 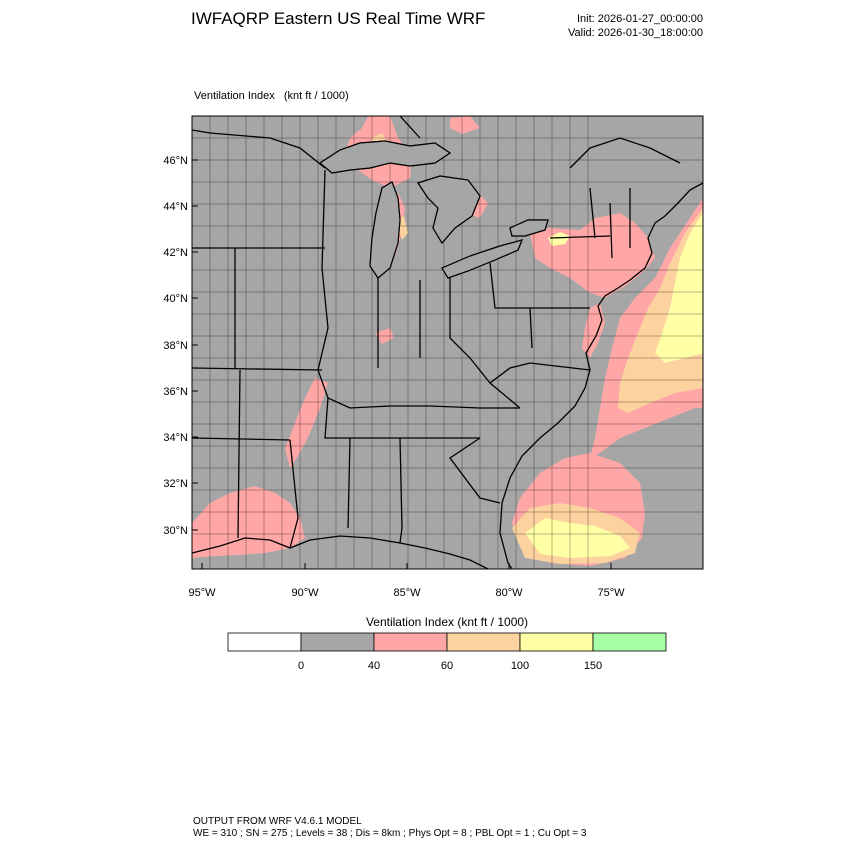 I want to click on lon-label: 90°W, so click(x=305, y=593).